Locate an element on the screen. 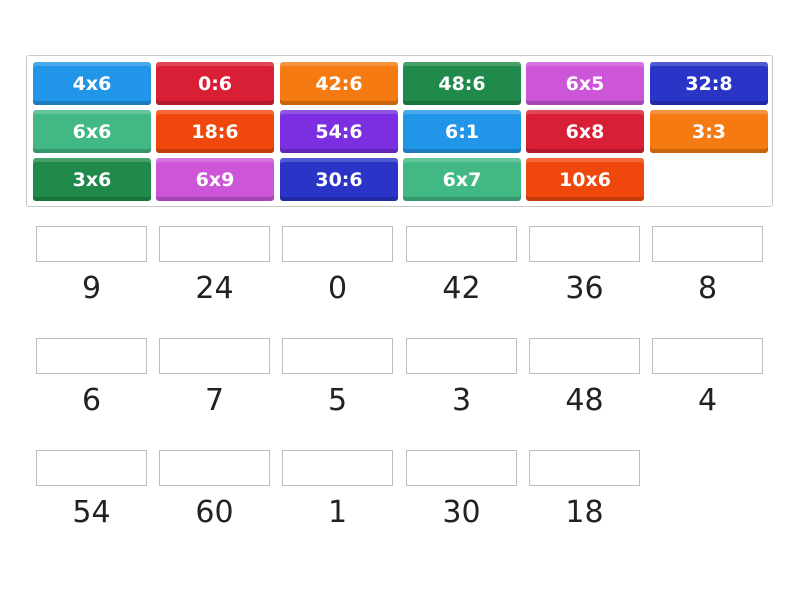 This screenshot has height=600, width=800. draggable-tile: 6x5 is located at coordinates (585, 83).